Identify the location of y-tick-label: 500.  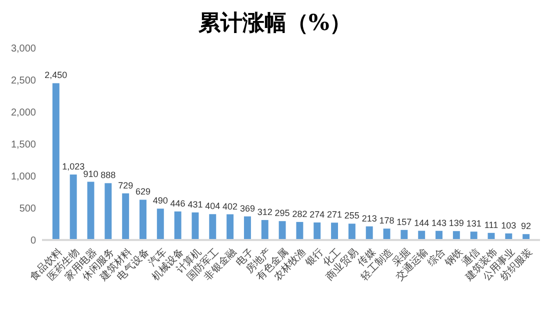
(27, 209).